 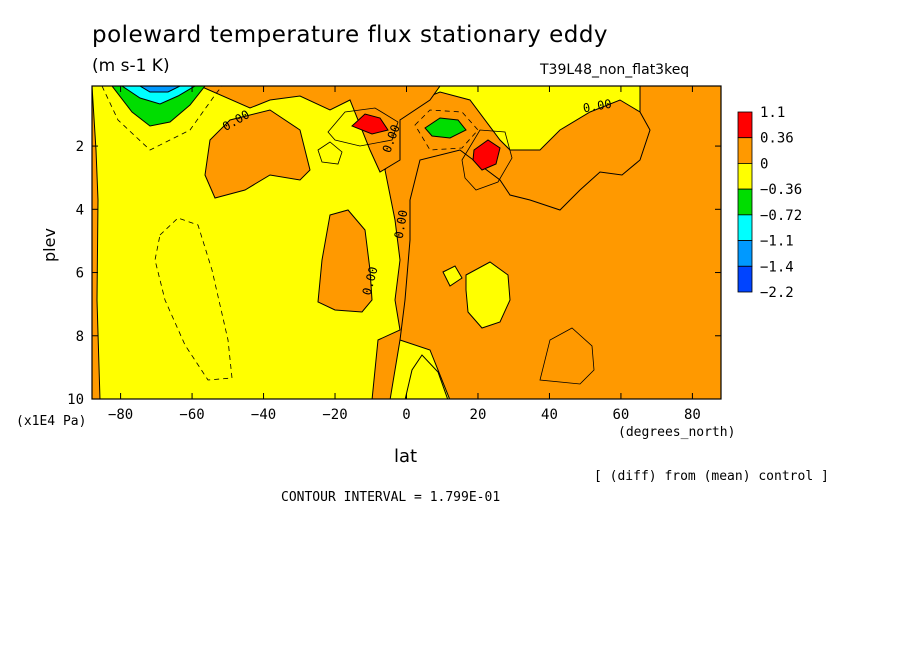 I want to click on y-tick-label: 8, so click(x=80, y=337).